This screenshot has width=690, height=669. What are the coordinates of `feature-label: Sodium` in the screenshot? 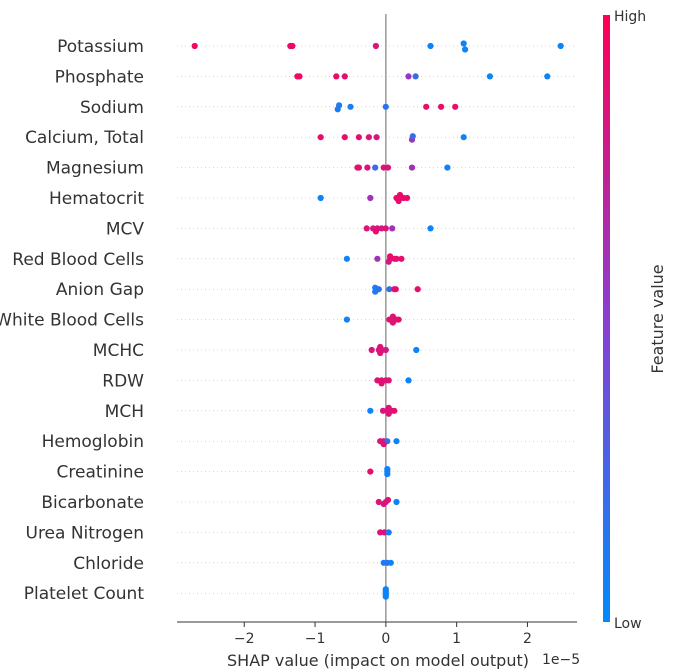 It's located at (112, 108).